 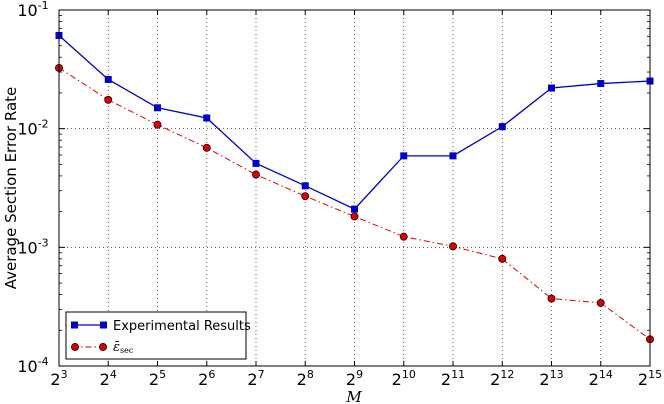 I want to click on x-tick-label-exp: 7, so click(x=261, y=374).